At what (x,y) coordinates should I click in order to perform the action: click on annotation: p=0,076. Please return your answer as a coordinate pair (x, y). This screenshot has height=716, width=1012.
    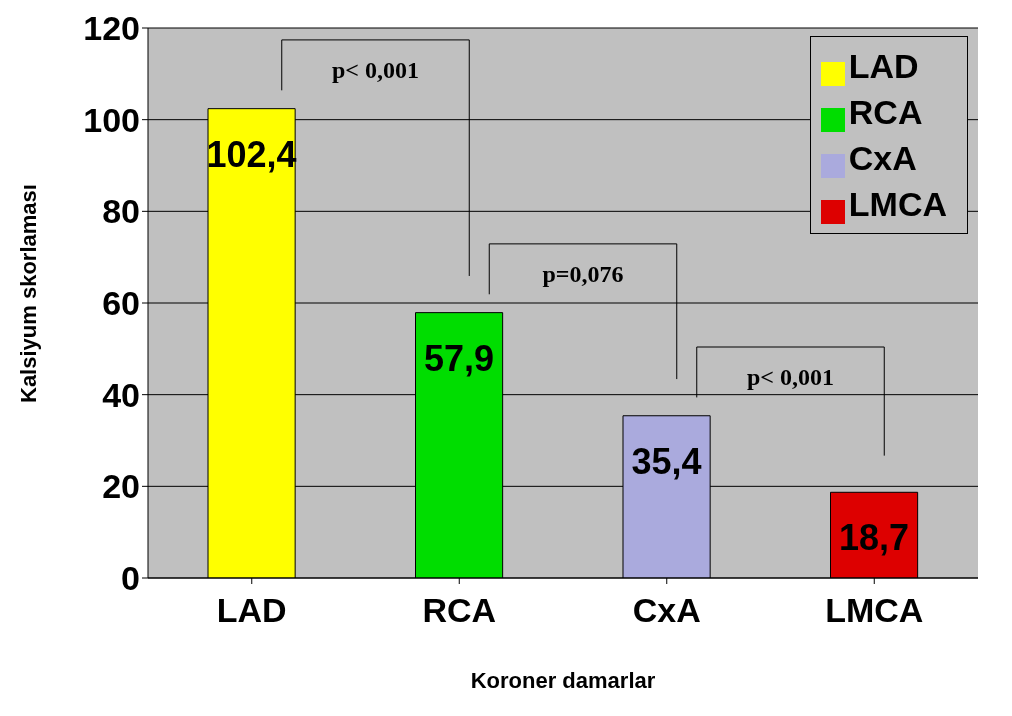
    Looking at the image, I should click on (583, 273).